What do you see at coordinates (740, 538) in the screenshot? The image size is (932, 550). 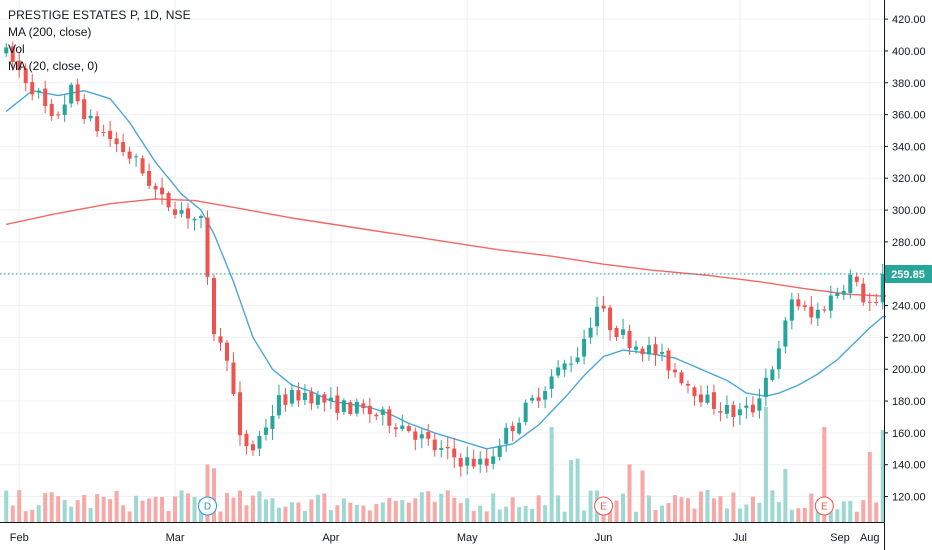 I see `time-tick-label: Jul` at bounding box center [740, 538].